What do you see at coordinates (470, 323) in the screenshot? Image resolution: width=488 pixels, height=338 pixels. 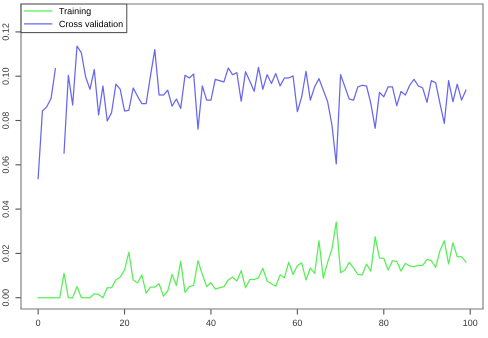 I see `x-tick-label: 100` at bounding box center [470, 323].